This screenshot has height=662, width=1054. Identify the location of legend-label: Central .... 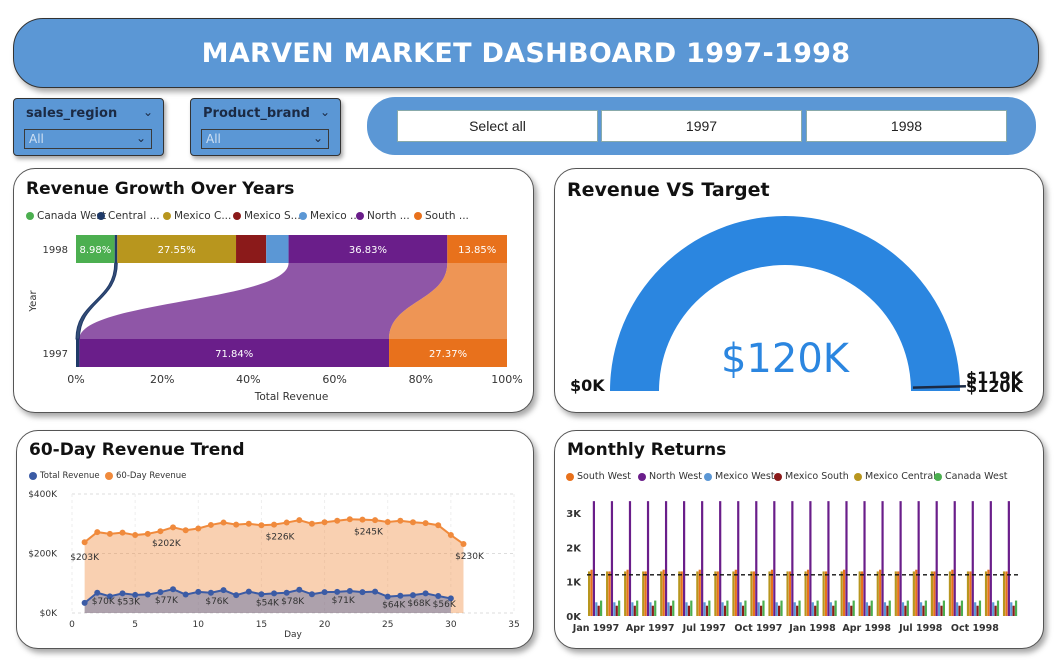
(134, 216).